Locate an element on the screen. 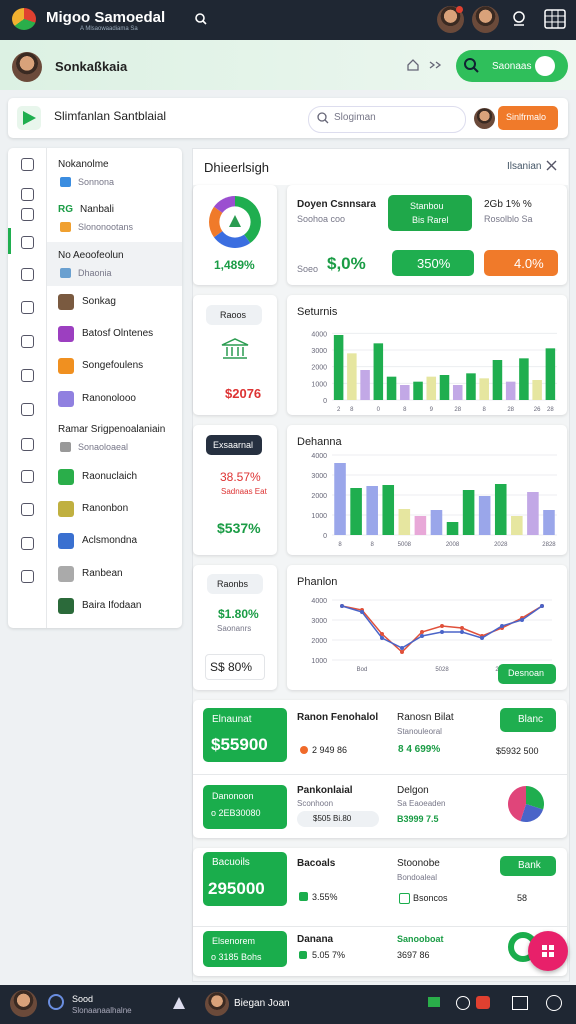 The image size is (576, 1024). logo is located at coordinates (24, 19).